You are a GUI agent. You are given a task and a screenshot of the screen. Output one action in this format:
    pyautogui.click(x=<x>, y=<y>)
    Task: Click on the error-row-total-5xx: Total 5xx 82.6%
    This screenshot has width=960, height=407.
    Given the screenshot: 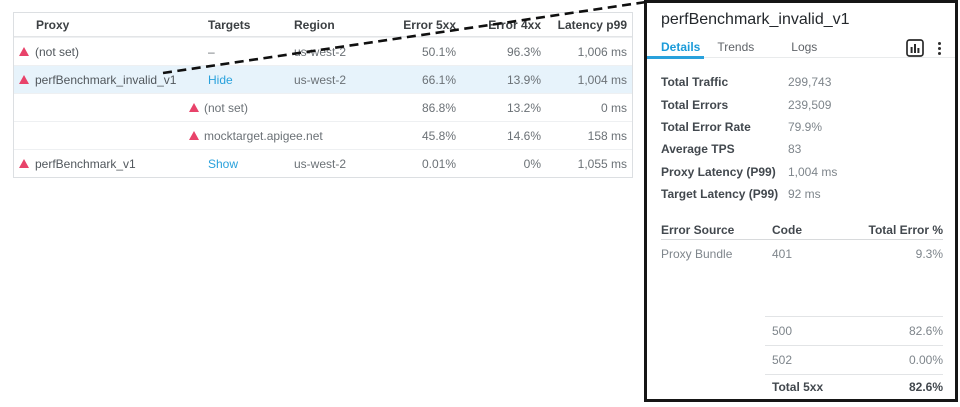 What is the action you would take?
    pyautogui.click(x=802, y=386)
    